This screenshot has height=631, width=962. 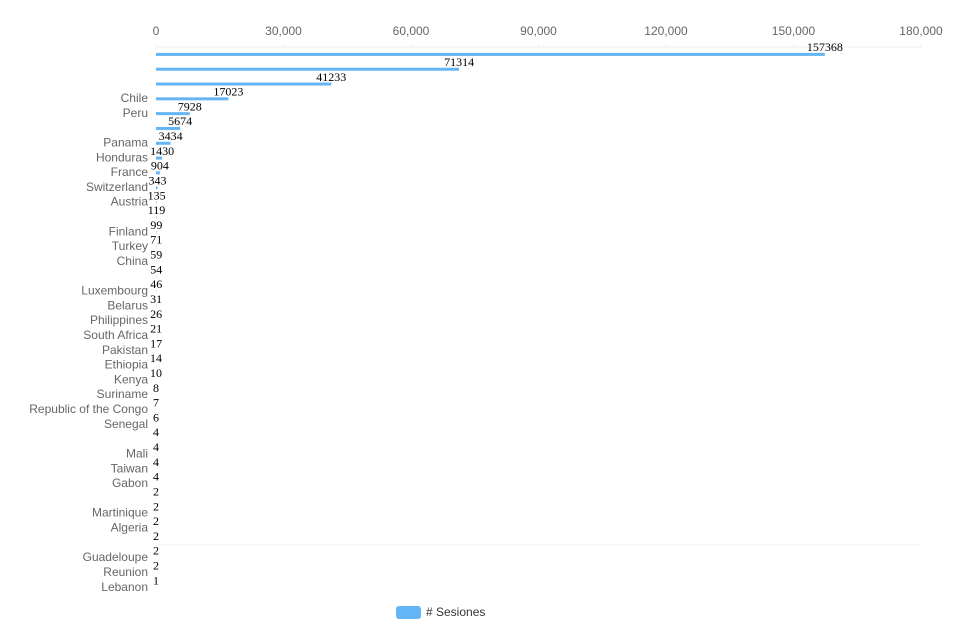 What do you see at coordinates (137, 453) in the screenshot?
I see `y-tick-label: Mali` at bounding box center [137, 453].